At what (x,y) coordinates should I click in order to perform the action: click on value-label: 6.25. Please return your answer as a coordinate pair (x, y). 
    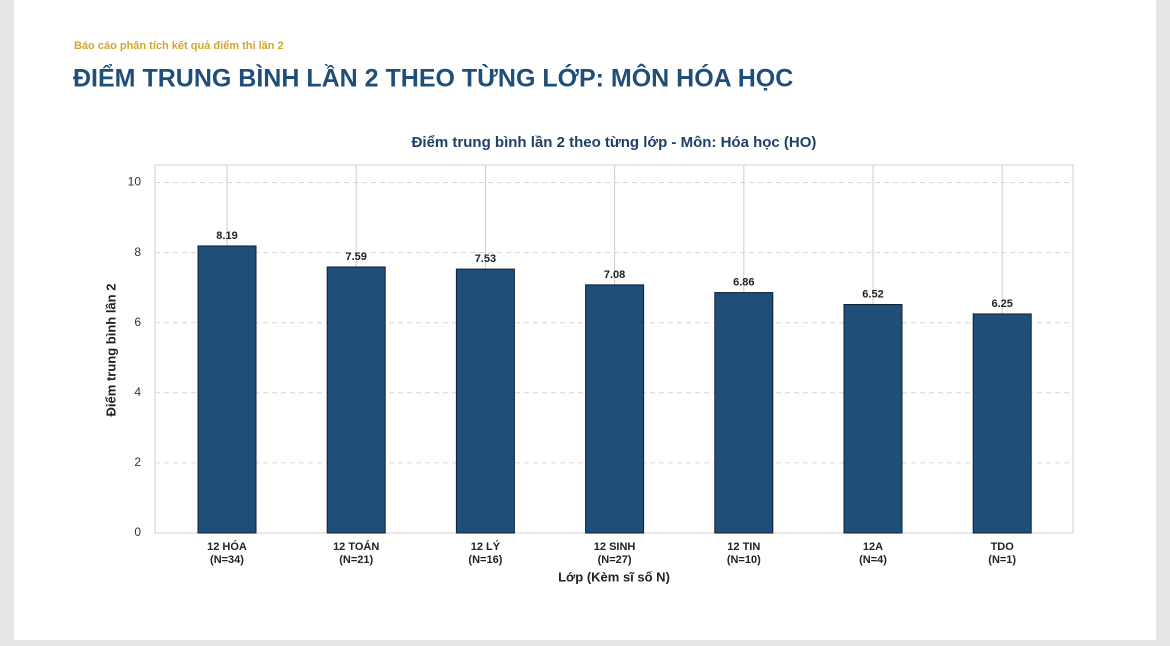
    Looking at the image, I should click on (1001, 304).